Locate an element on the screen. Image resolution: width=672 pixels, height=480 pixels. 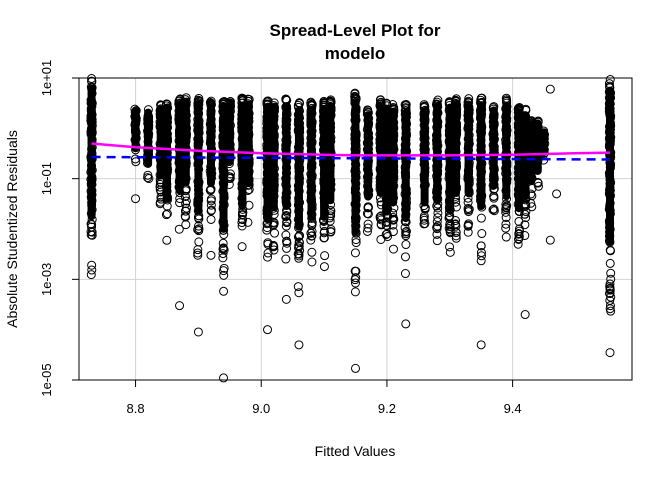
y-tick-label: 1e-03 is located at coordinates (46, 279).